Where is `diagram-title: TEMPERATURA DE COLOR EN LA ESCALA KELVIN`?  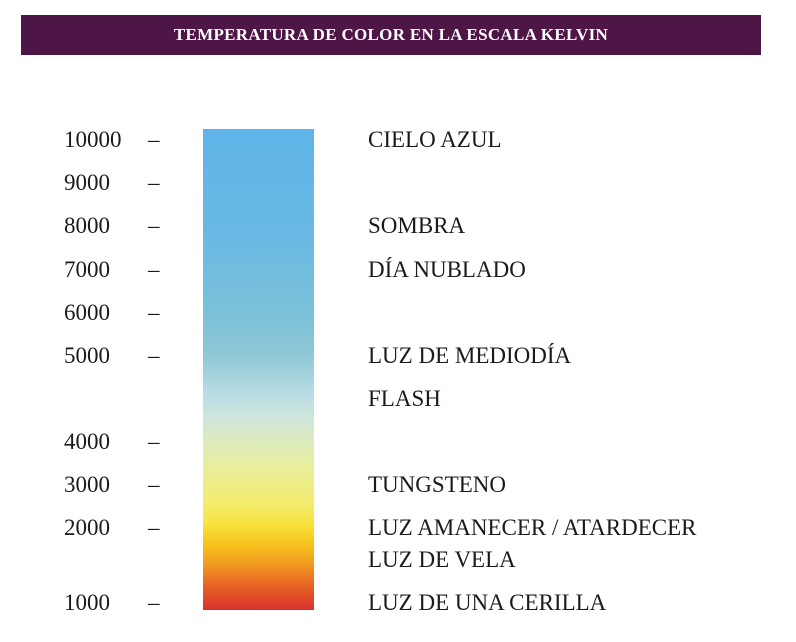
diagram-title: TEMPERATURA DE COLOR EN LA ESCALA KELVIN is located at coordinates (391, 34).